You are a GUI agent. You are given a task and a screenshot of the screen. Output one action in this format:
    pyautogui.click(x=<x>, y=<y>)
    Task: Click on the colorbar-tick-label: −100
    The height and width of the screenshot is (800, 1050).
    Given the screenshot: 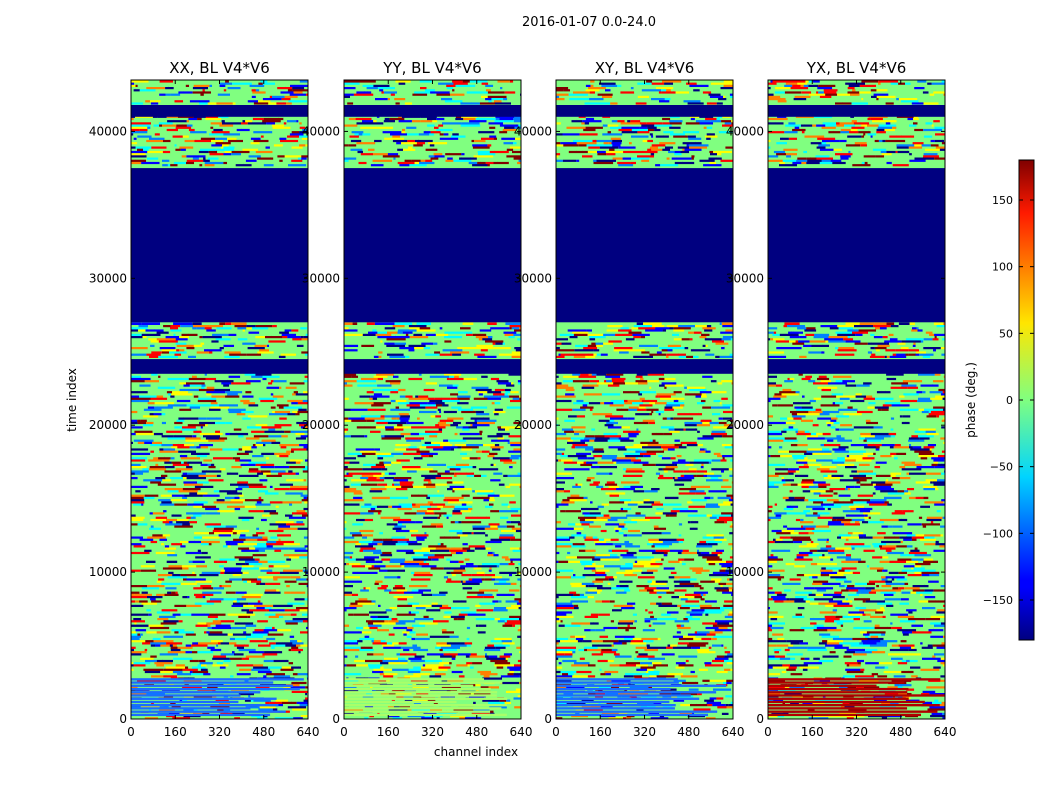 What is the action you would take?
    pyautogui.click(x=998, y=533)
    